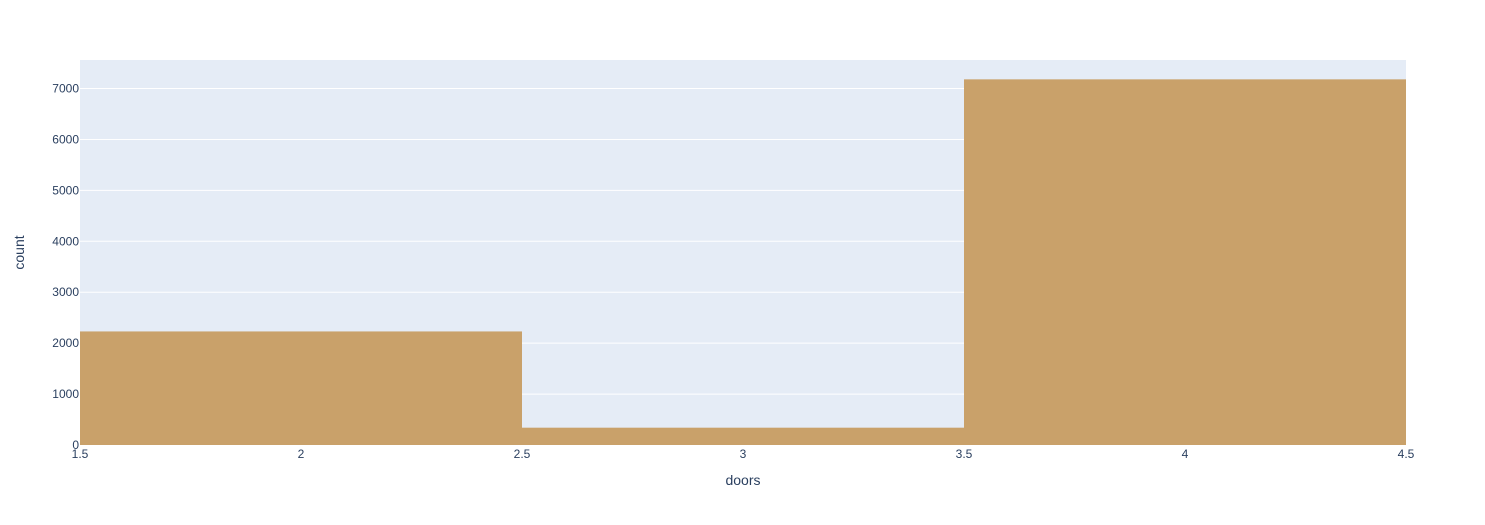 Image resolution: width=1485 pixels, height=525 pixels. I want to click on x-tick-label: 4.5, so click(1406, 454).